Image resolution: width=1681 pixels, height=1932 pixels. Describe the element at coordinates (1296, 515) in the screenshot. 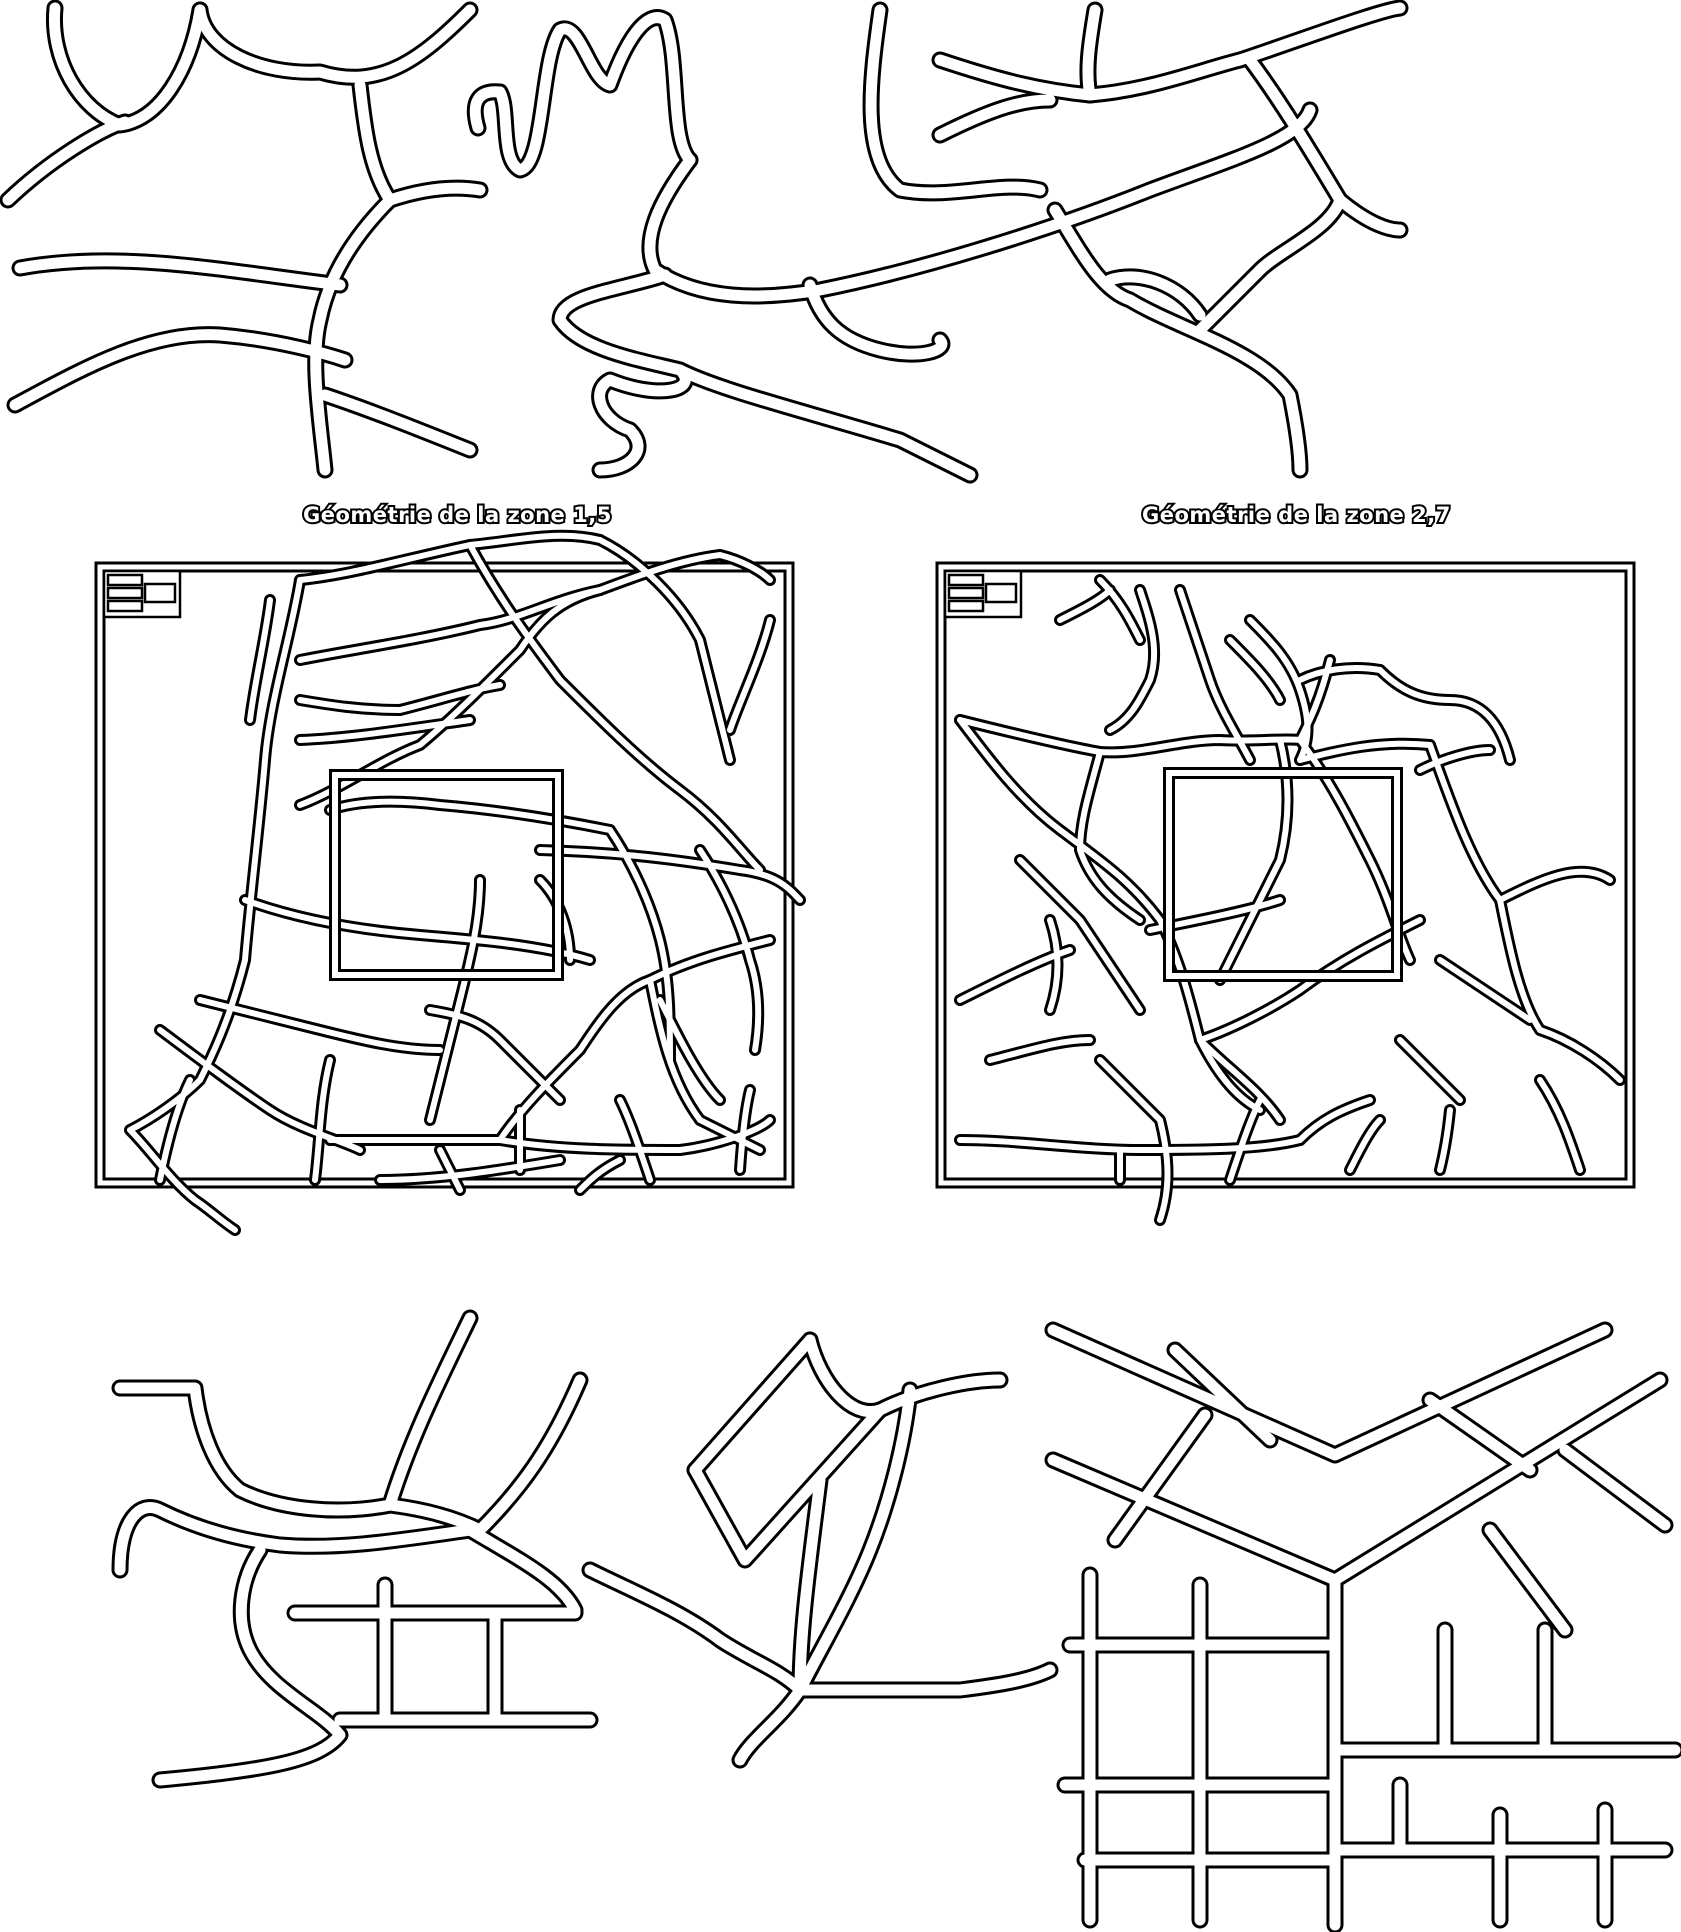

I see `panel-caption-zone-2: Géométrie de la zone 2,7` at that location.